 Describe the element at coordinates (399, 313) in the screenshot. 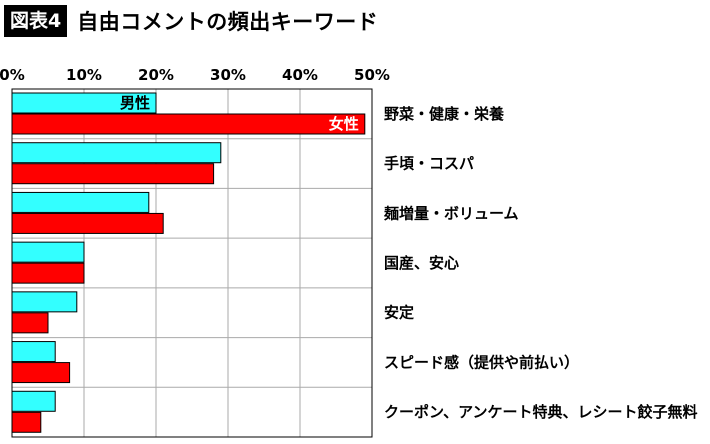

I see `category-label: 安定` at that location.